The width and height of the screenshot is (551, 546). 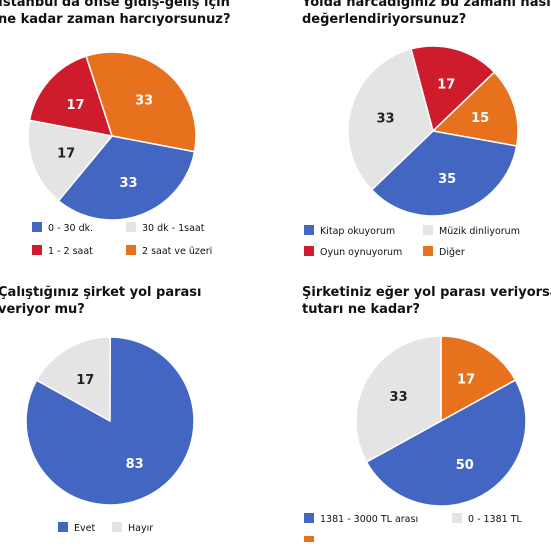 I want to click on legend-label: Kitap okuyorum, so click(x=358, y=231).